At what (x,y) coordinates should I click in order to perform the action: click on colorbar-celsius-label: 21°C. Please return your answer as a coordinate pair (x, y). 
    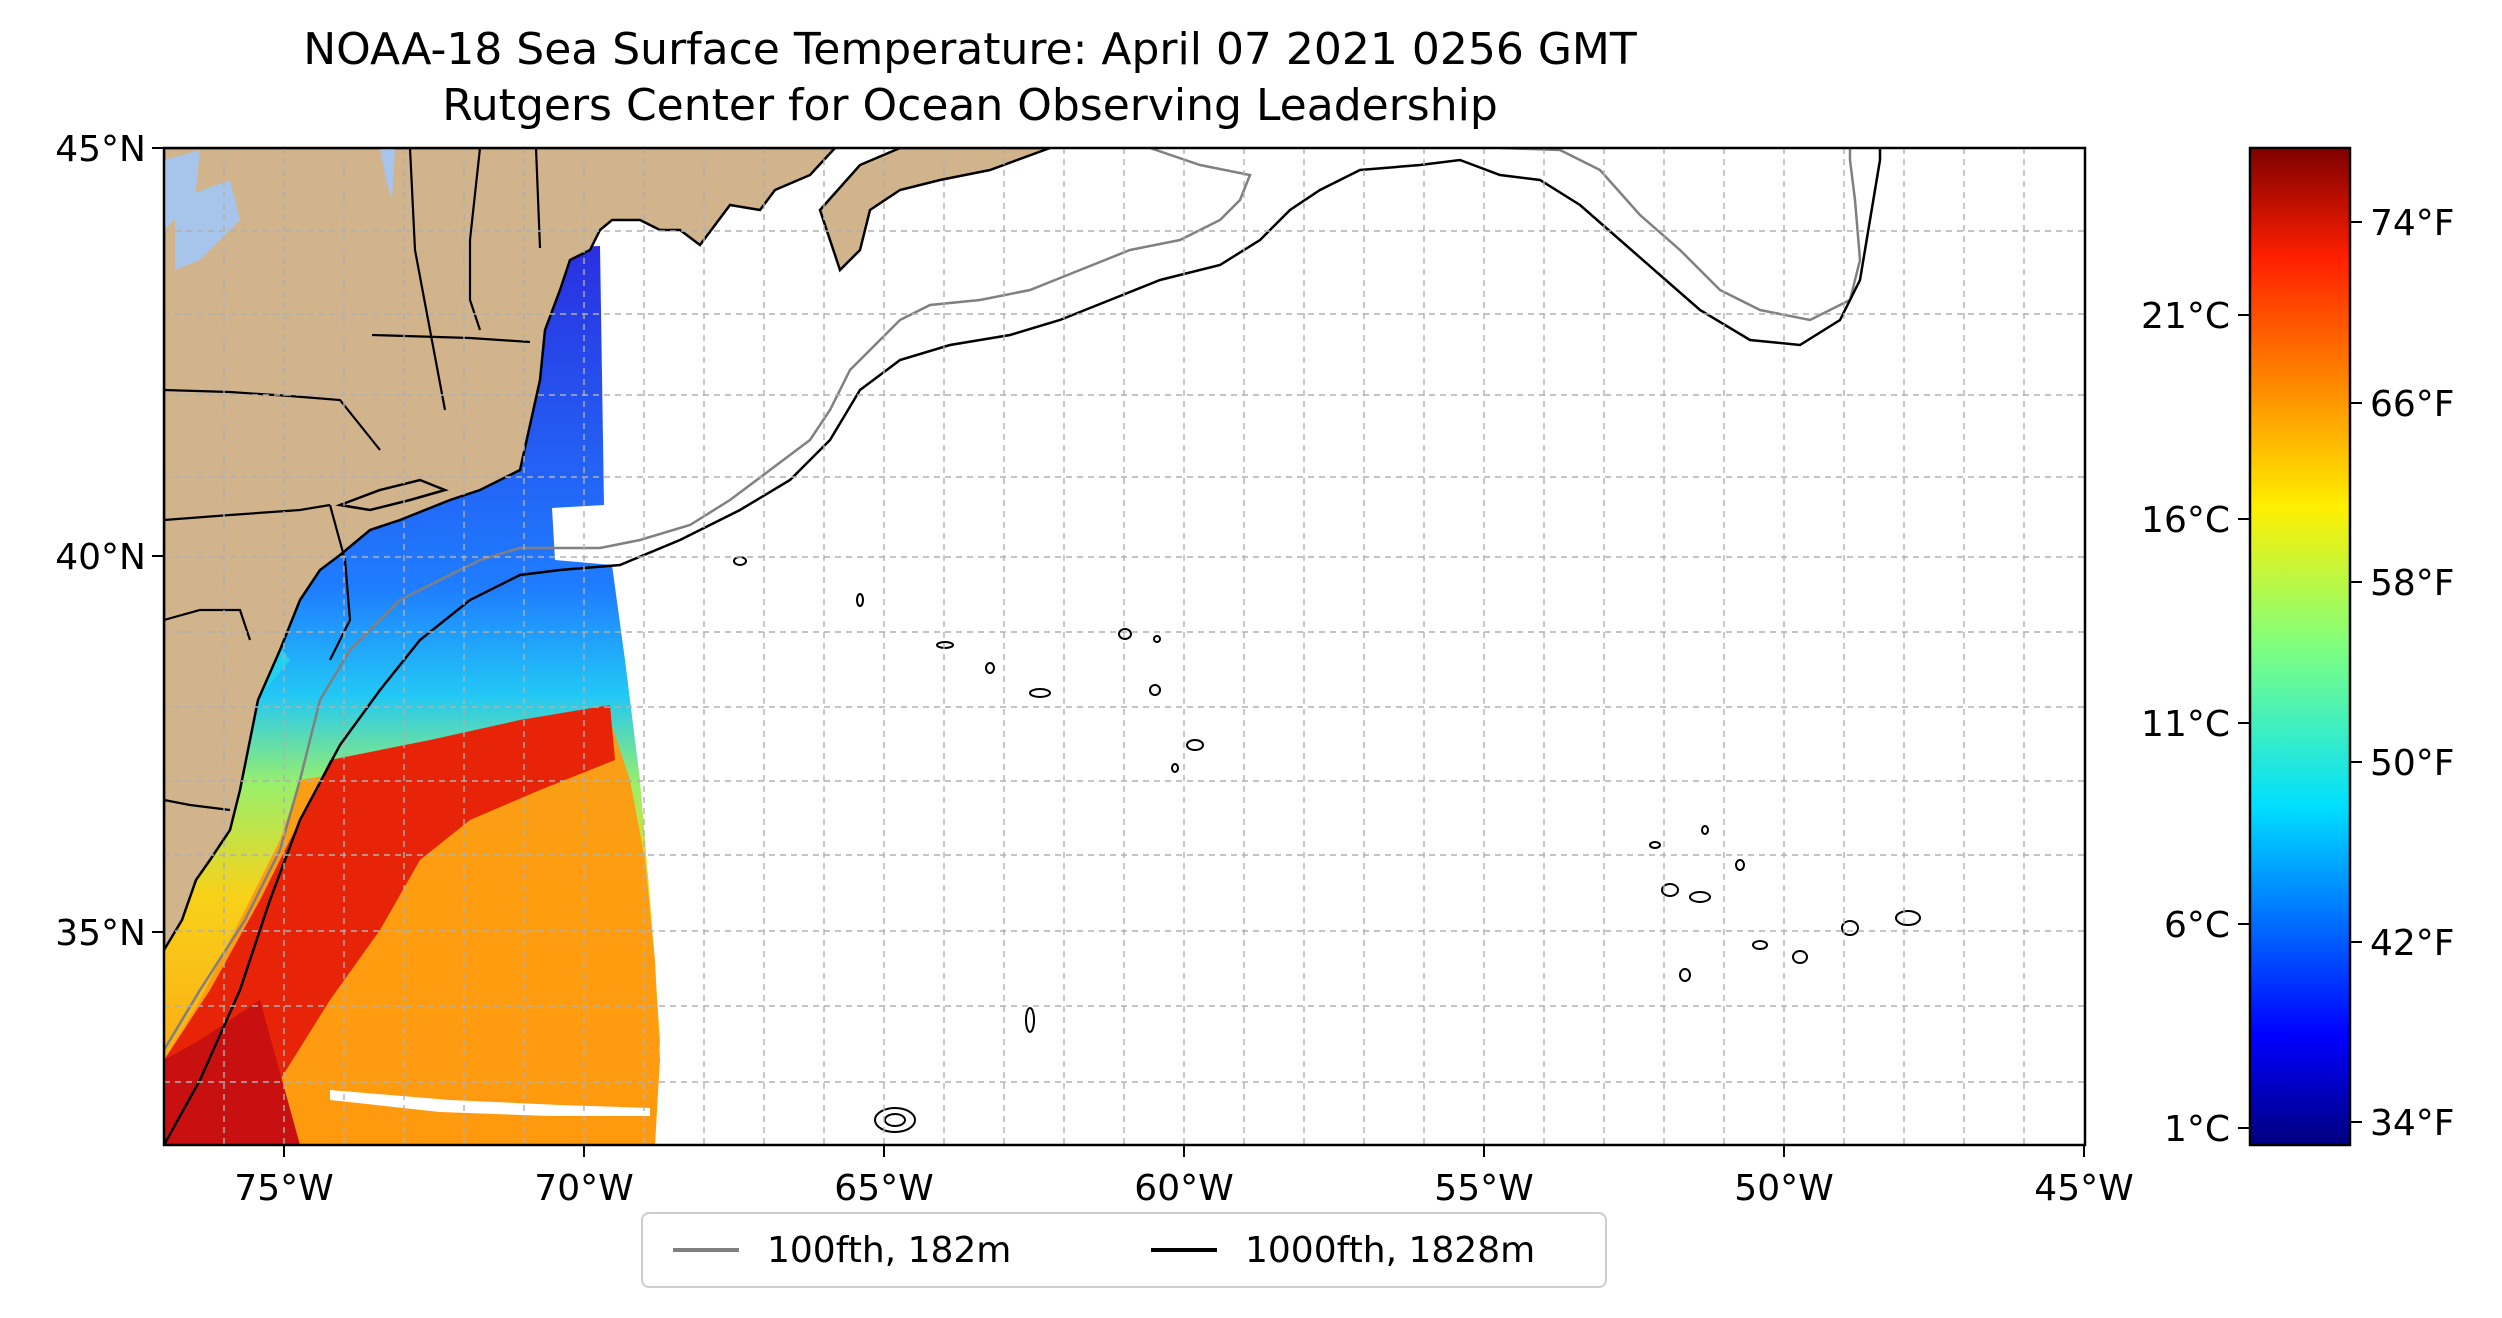
    Looking at the image, I should click on (2185, 316).